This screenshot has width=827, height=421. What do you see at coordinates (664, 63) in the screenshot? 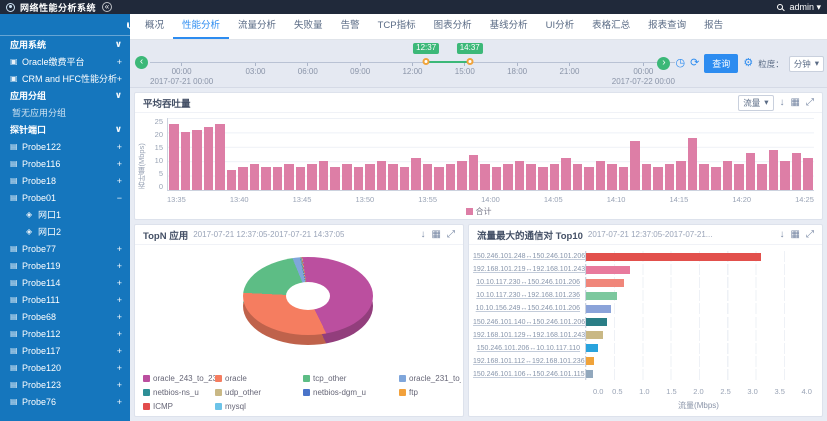
I see `timeline-next-button: ›` at bounding box center [664, 63].